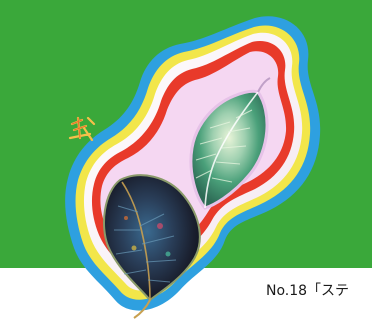 The height and width of the screenshot is (327, 372). I want to click on signature-mark, so click(82, 129).